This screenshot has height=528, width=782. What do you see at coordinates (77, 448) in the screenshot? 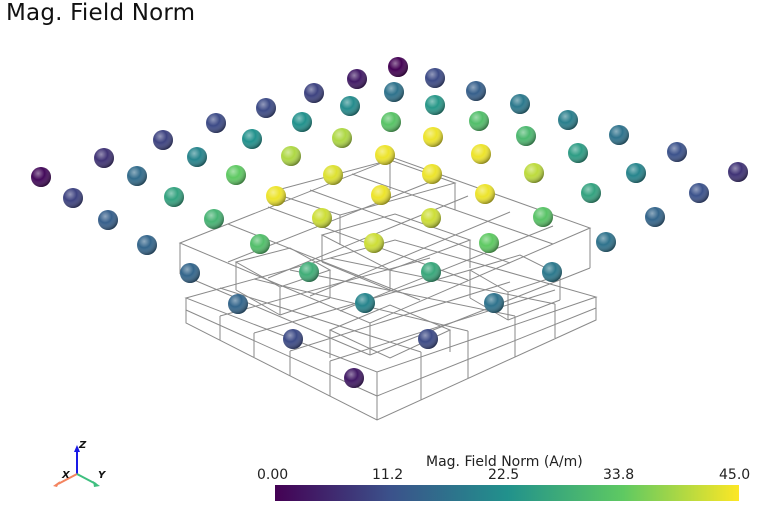
I see `z-axis-arrowhead` at bounding box center [77, 448].